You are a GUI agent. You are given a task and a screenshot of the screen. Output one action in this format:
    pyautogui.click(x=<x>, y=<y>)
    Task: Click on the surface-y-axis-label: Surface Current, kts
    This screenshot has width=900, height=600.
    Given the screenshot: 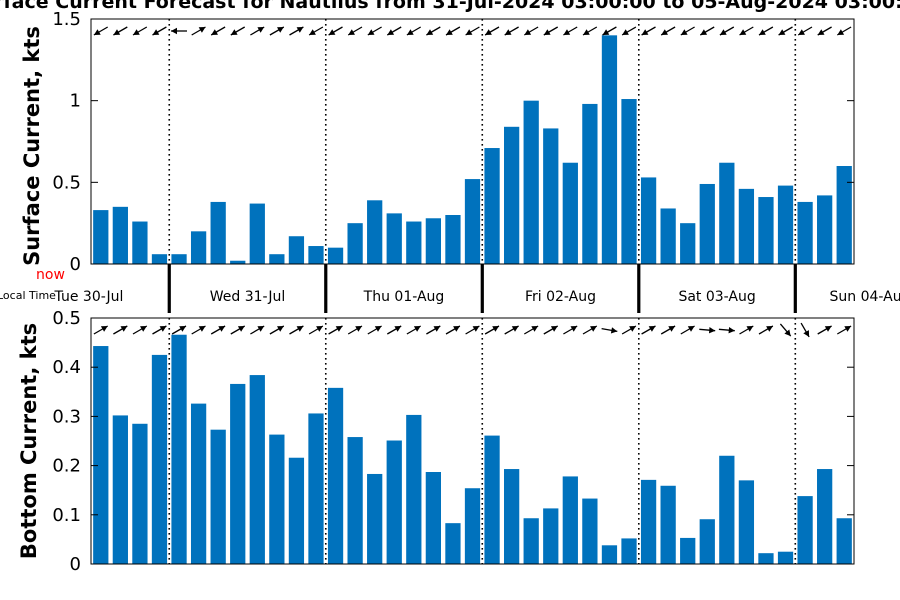 What is the action you would take?
    pyautogui.click(x=32, y=146)
    